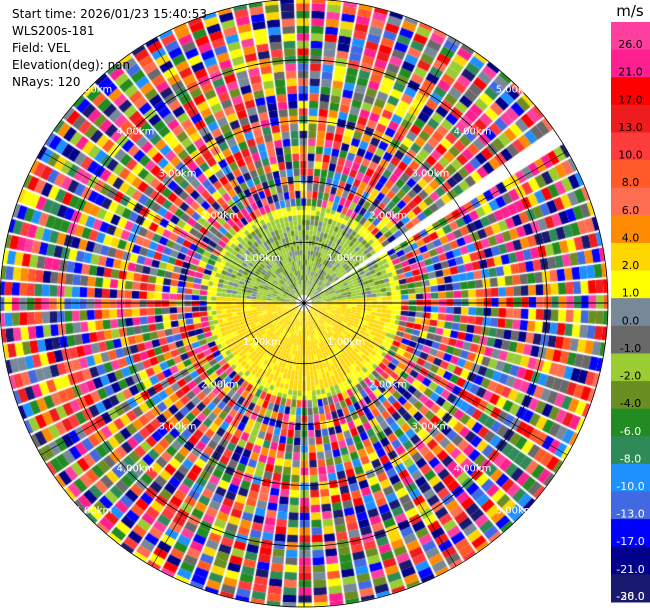 The height and width of the screenshot is (610, 650). Describe the element at coordinates (630, 155) in the screenshot. I see `colorbar-tick-label: 10.0` at that location.